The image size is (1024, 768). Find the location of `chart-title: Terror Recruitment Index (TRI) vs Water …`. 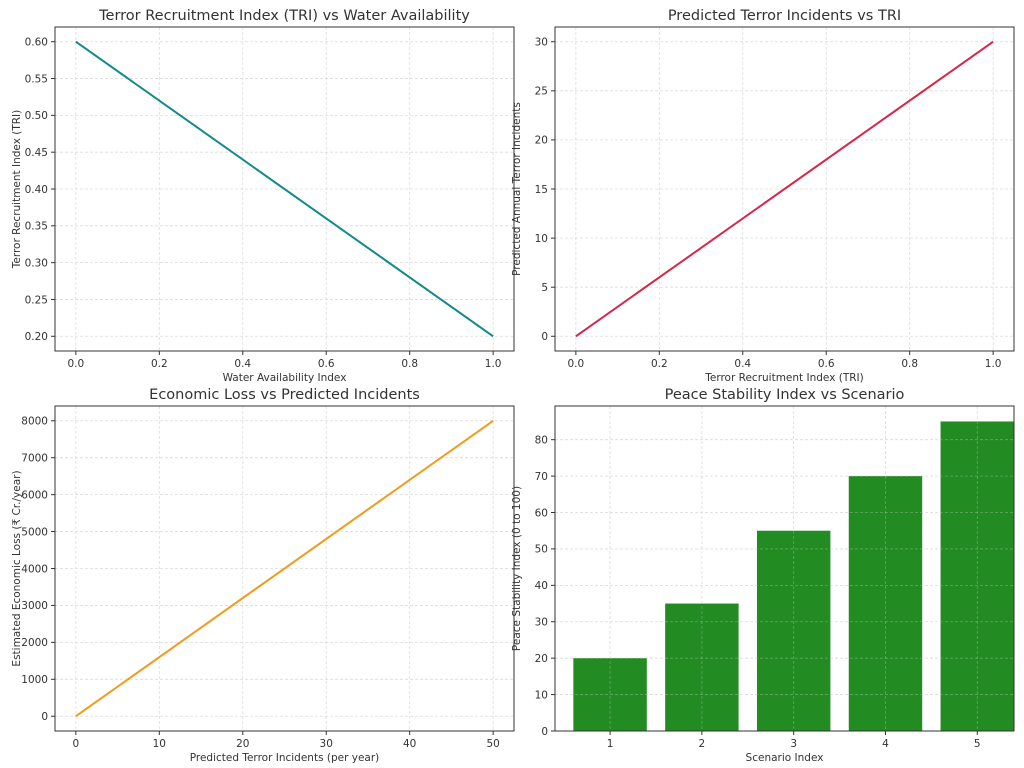

chart-title: Terror Recruitment Index (TRI) vs Water … is located at coordinates (284, 16).